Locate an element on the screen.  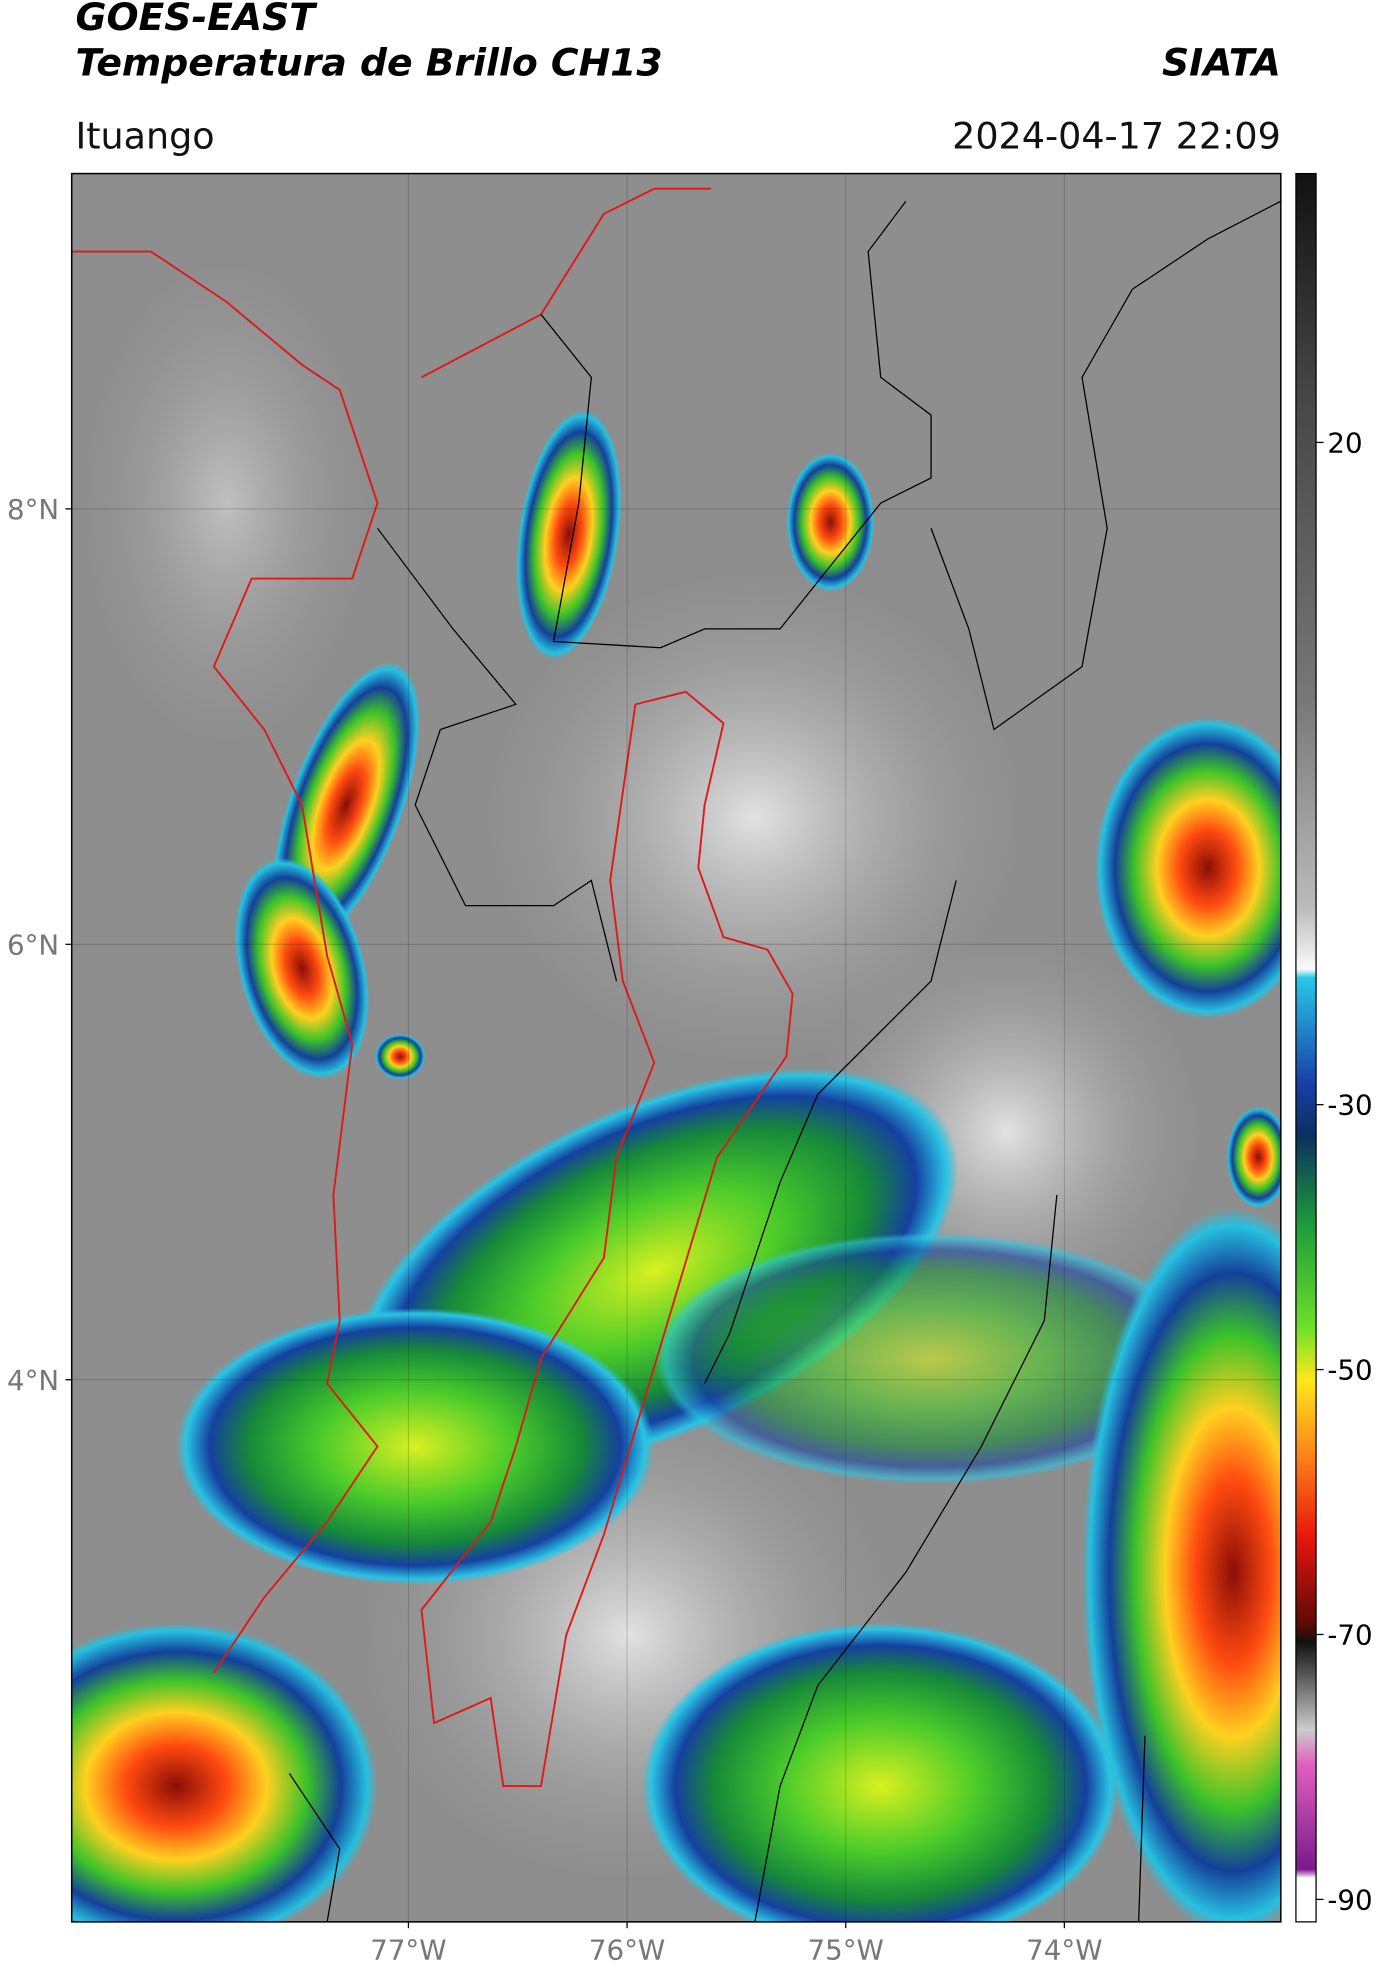
lon-label: 77°W is located at coordinates (408, 1950).